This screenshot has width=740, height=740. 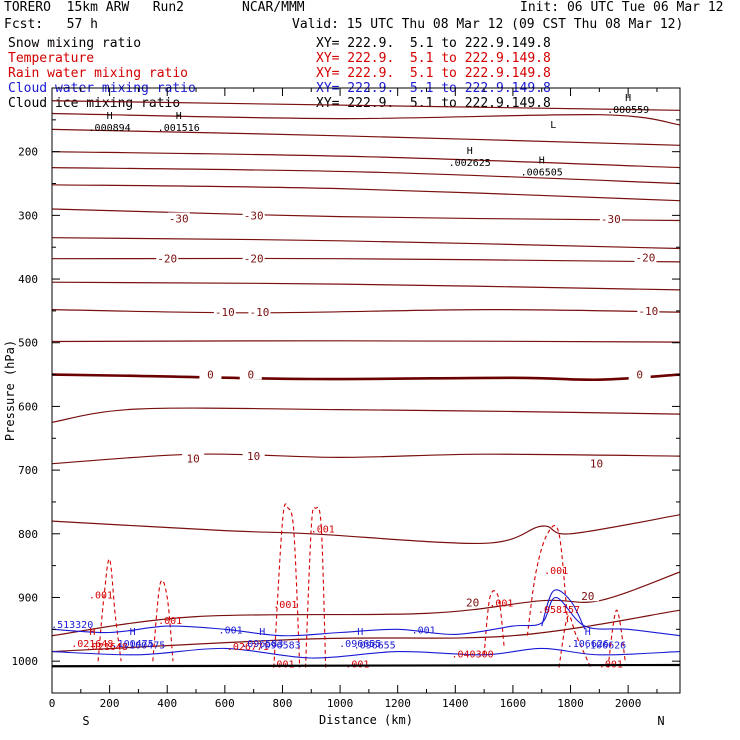 I want to click on y-axis-title: Pressure (hPa), so click(x=10, y=390).